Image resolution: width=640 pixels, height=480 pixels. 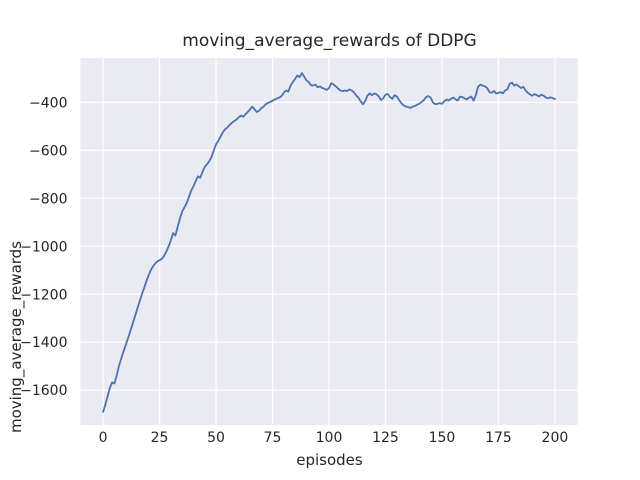 I want to click on x-tick-label: 0, so click(x=103, y=438).